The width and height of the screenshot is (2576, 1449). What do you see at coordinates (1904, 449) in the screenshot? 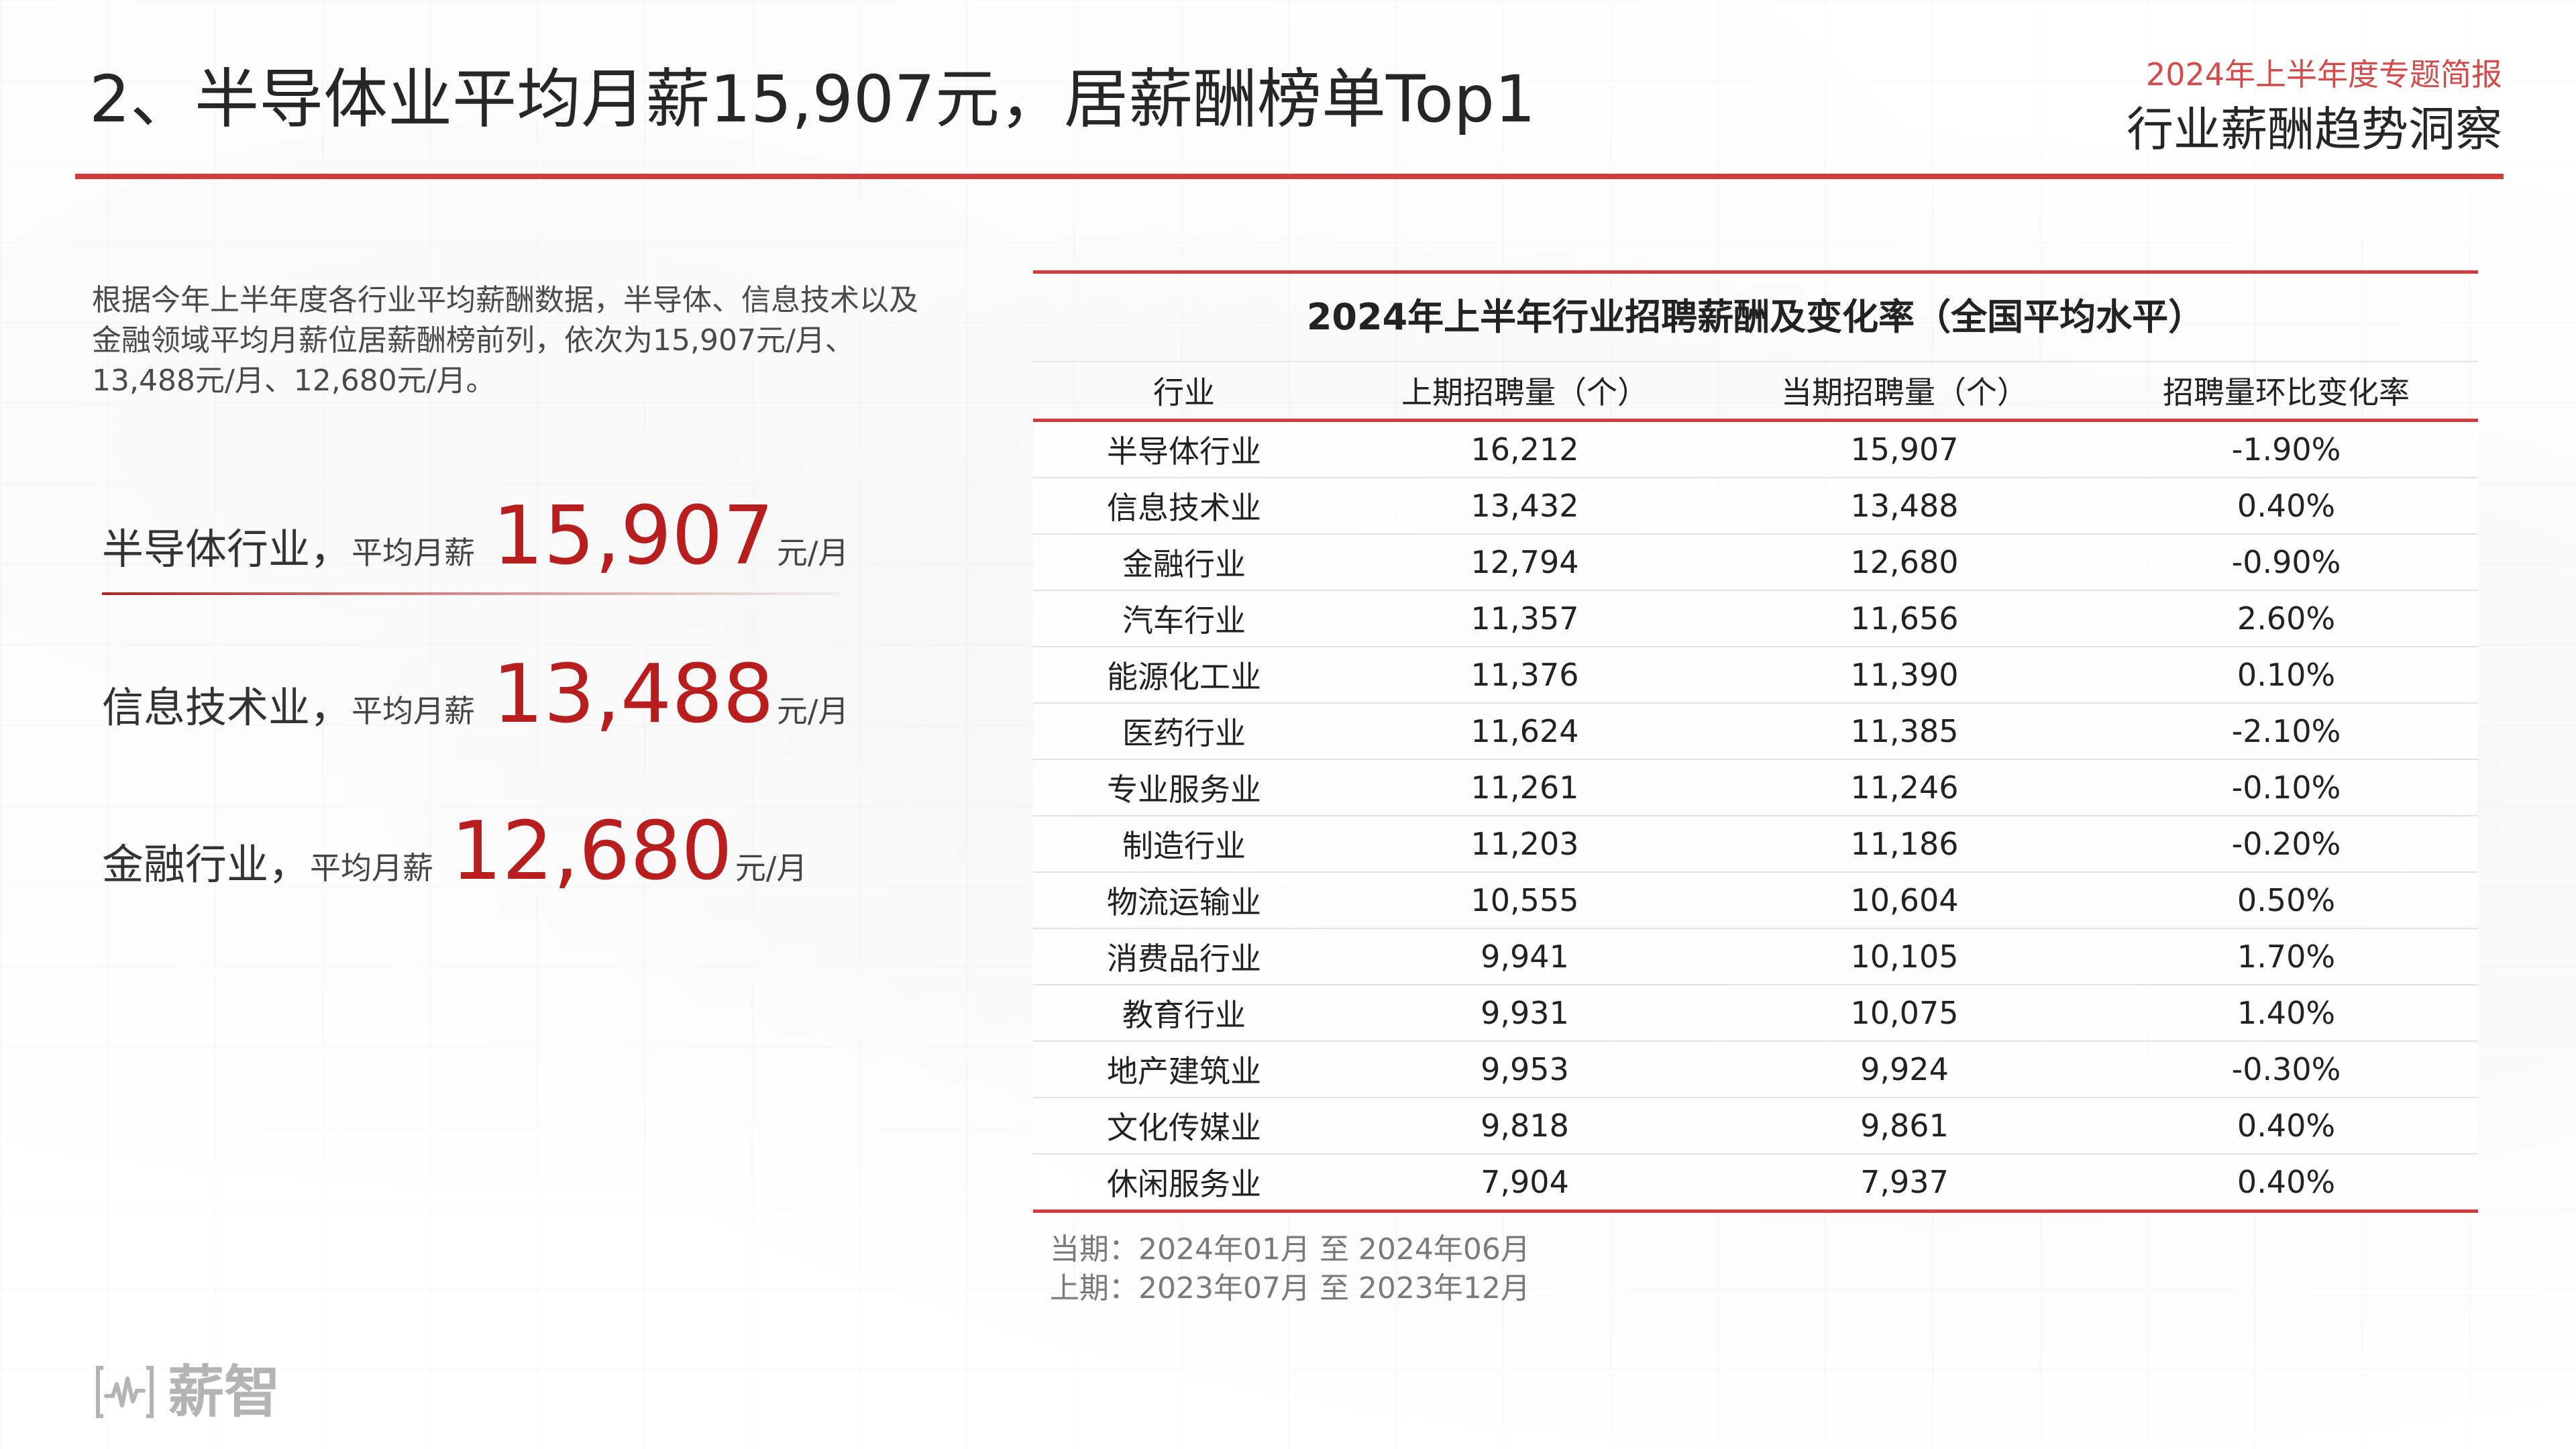
I see `cell-current: 15,907` at bounding box center [1904, 449].